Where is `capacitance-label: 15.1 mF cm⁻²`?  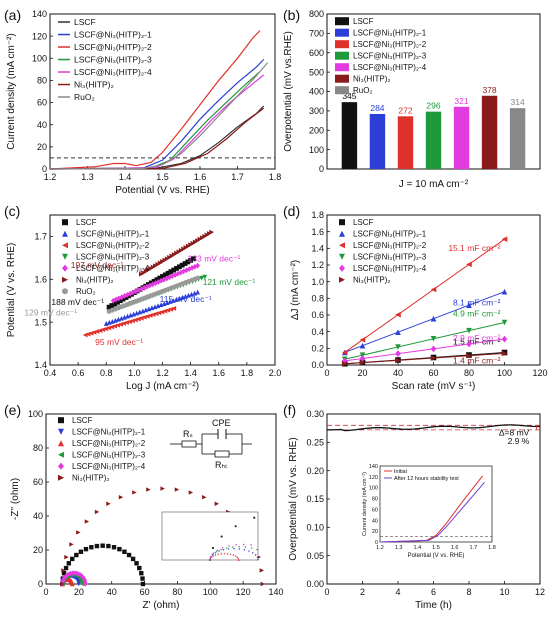 capacitance-label: 15.1 mF cm⁻² is located at coordinates (474, 248).